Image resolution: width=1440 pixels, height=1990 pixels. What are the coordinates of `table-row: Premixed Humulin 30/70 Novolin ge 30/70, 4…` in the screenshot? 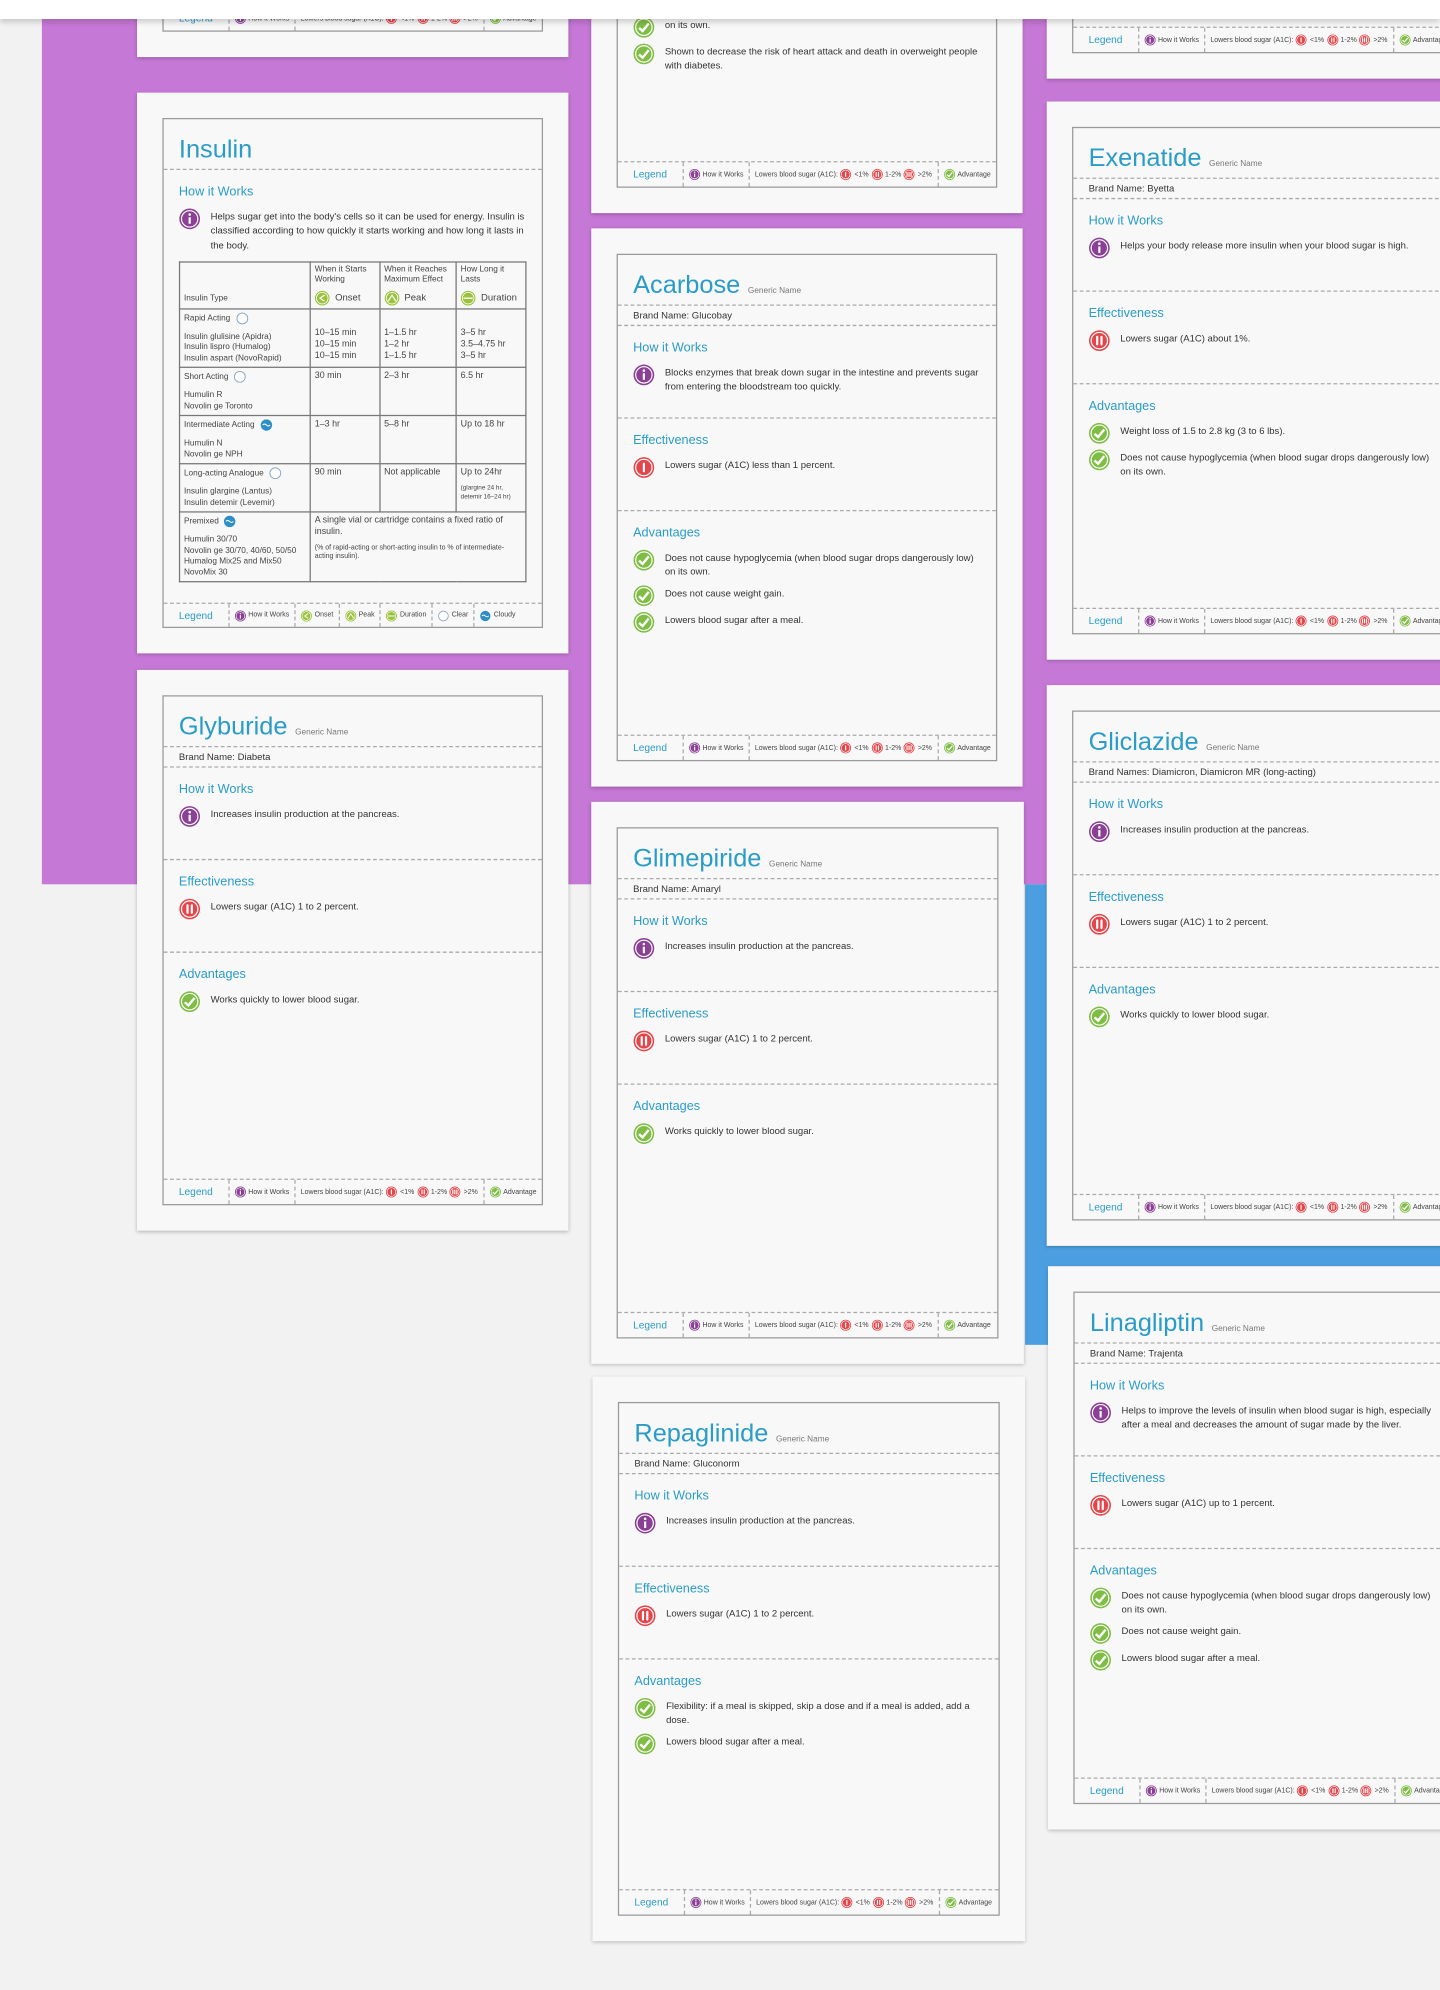 It's located at (352, 547).